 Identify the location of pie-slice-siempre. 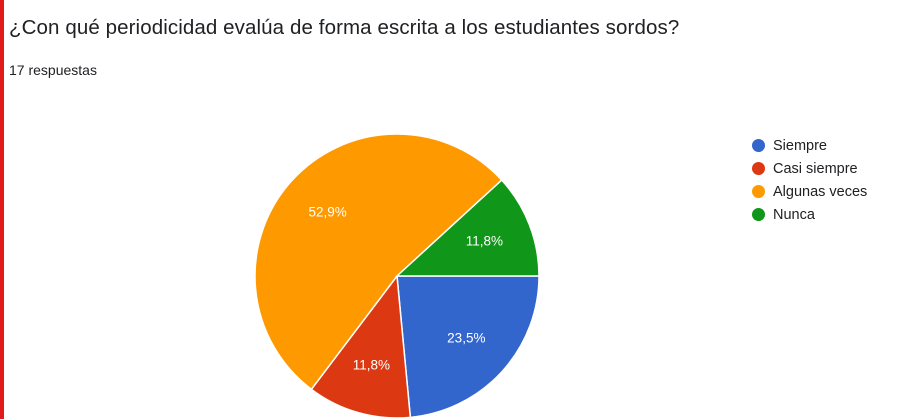
(468, 347).